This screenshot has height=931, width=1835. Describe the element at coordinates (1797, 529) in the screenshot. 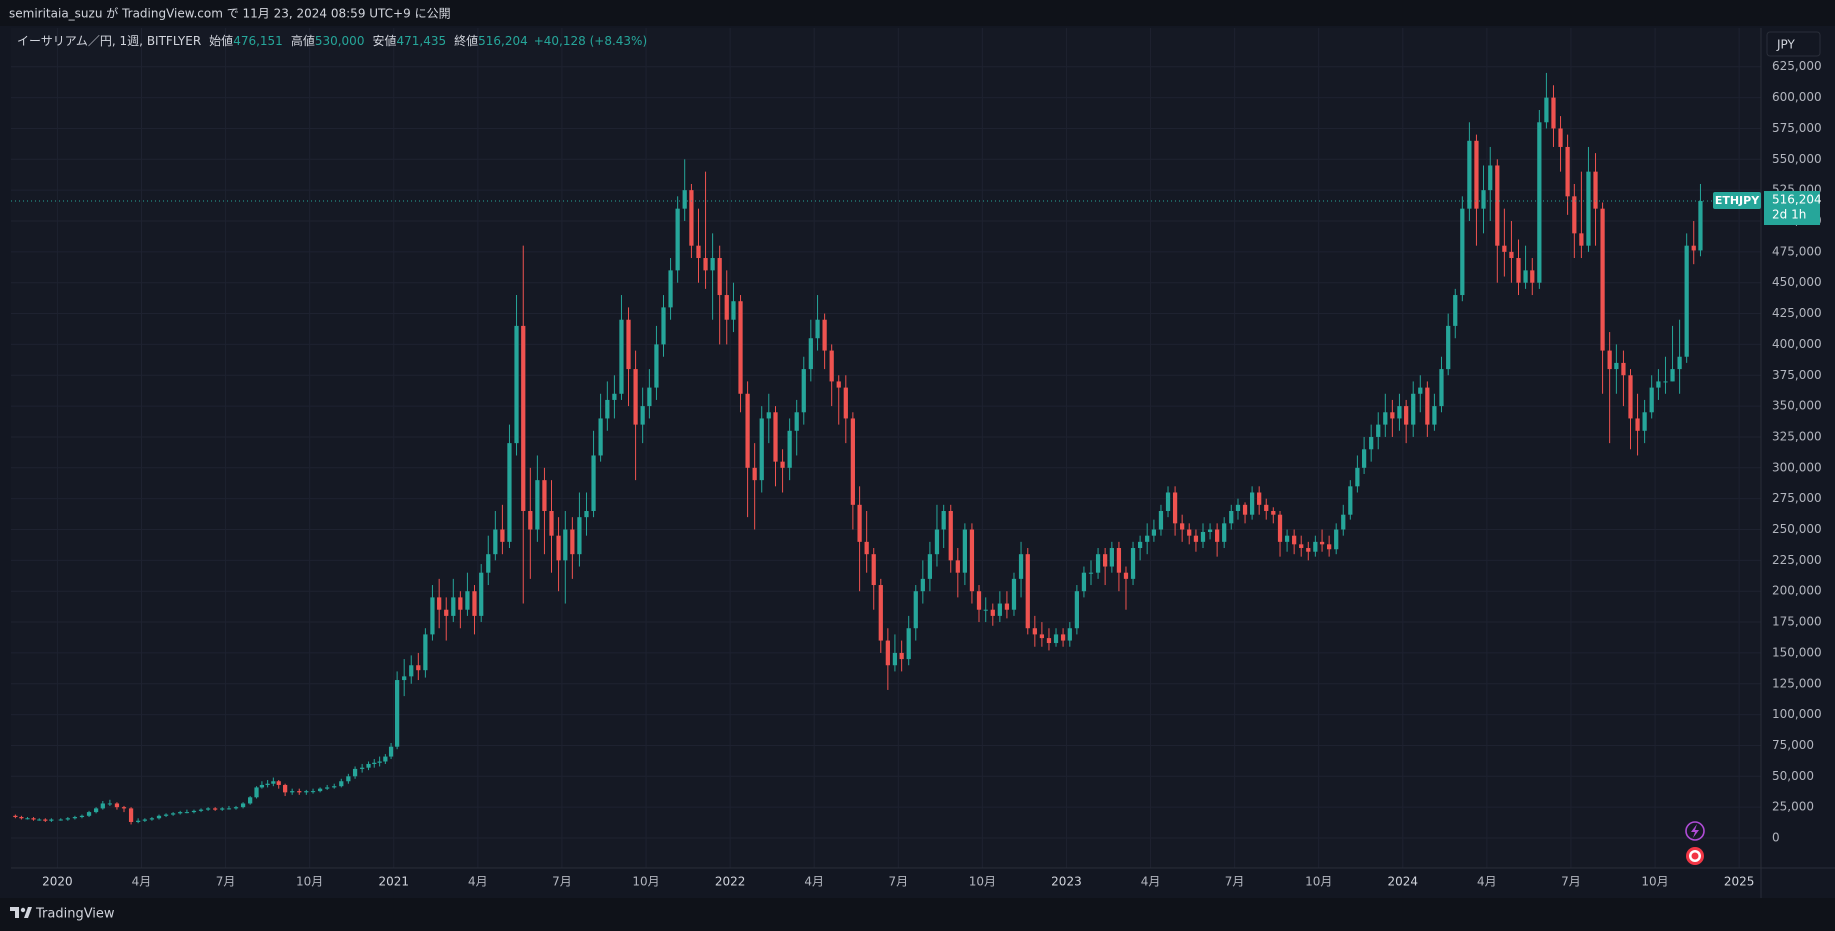

I see `y-tick-label: 250,000` at that location.